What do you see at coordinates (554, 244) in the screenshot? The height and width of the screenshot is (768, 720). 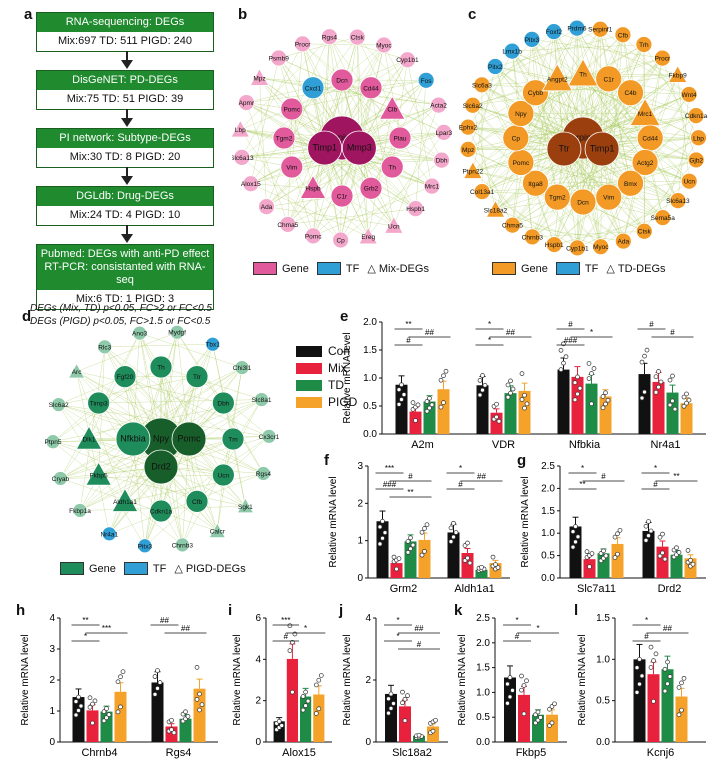 I see `node-hspb1: Hspb1` at bounding box center [554, 244].